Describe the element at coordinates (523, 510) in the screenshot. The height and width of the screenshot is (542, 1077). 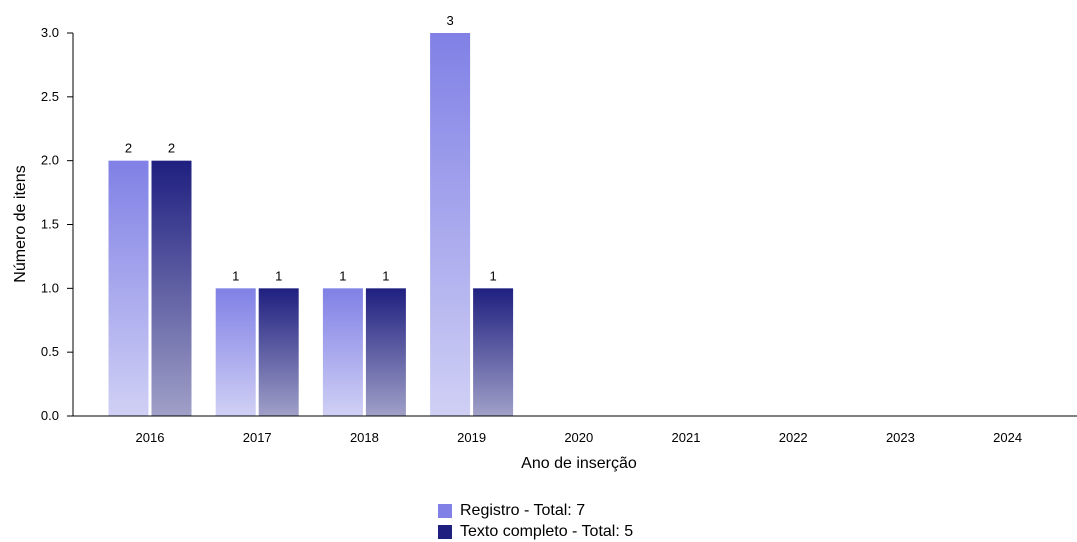
I see `legend-label-registro: Registro - Total: 7` at that location.